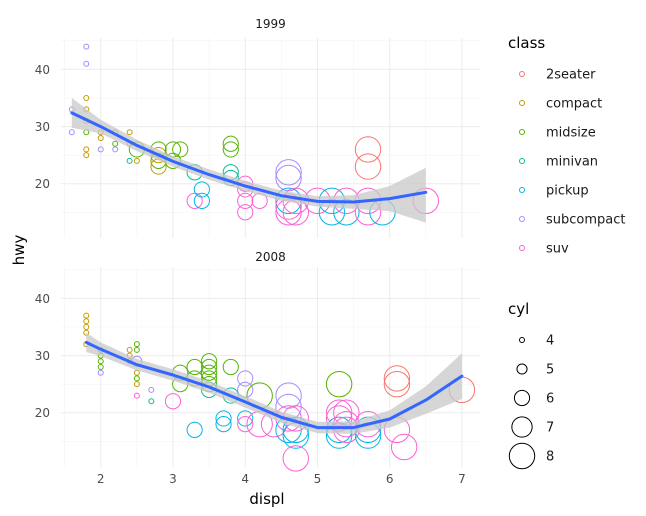  What do you see at coordinates (550, 370) in the screenshot?
I see `legend-label-cyl-5: 5` at bounding box center [550, 370].